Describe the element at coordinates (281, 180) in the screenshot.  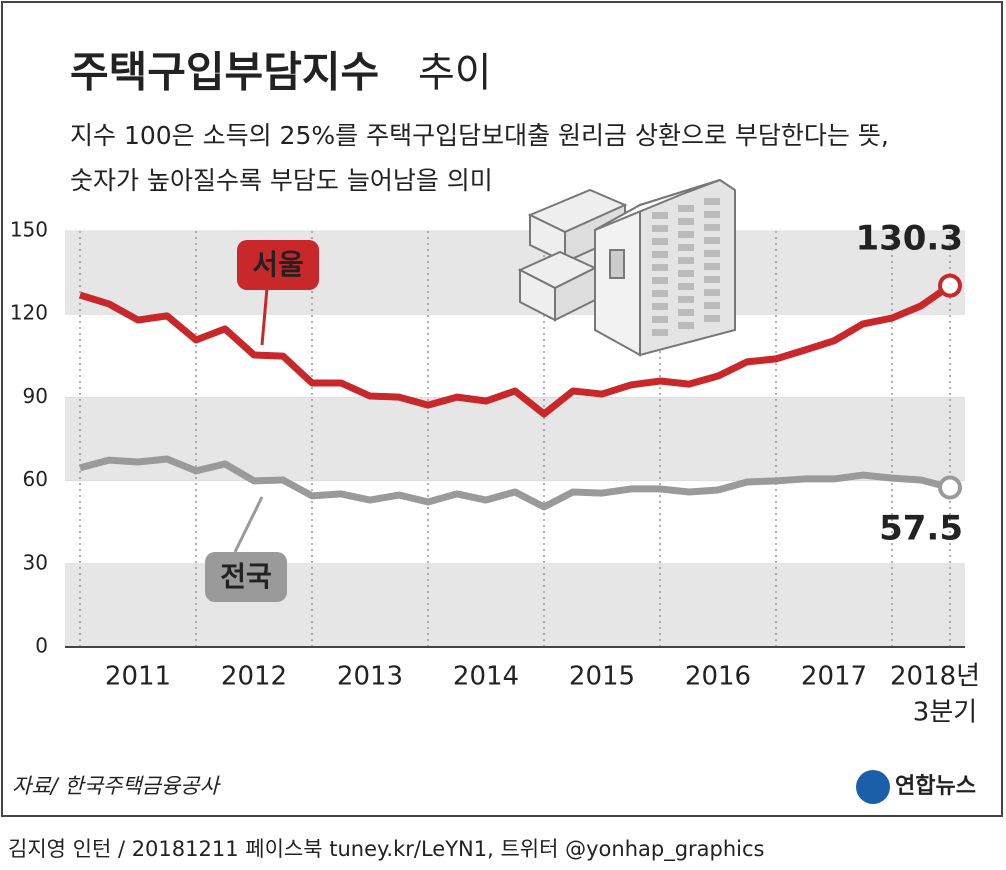
I see `subtitle: 숫자가 높아질수록 부담도 늘어남을 의미` at that location.